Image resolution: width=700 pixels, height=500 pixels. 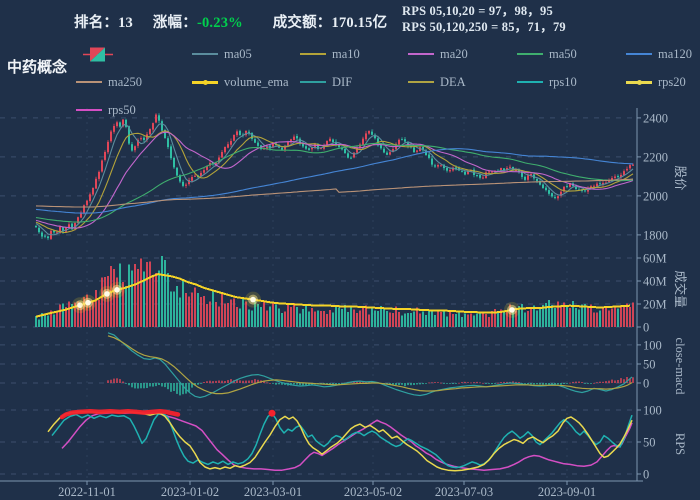 I want to click on rps-panel, so click(x=340, y=440).